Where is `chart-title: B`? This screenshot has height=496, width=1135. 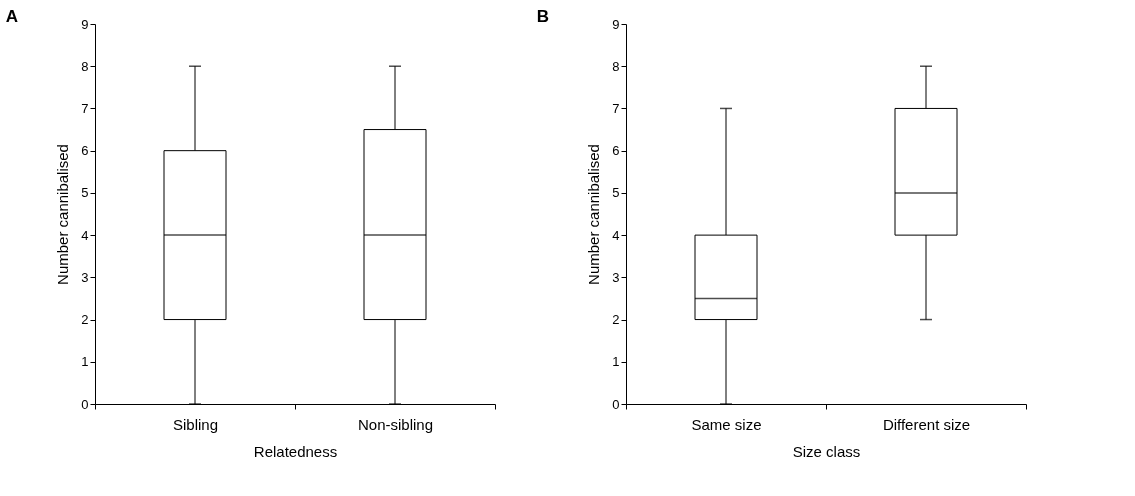 chart-title: B is located at coordinates (543, 16).